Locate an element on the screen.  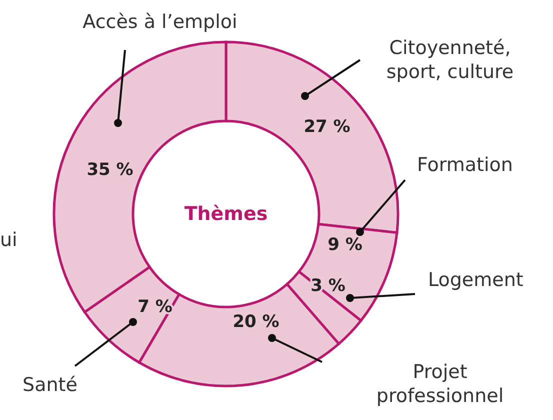
text: ui is located at coordinates (9, 240).